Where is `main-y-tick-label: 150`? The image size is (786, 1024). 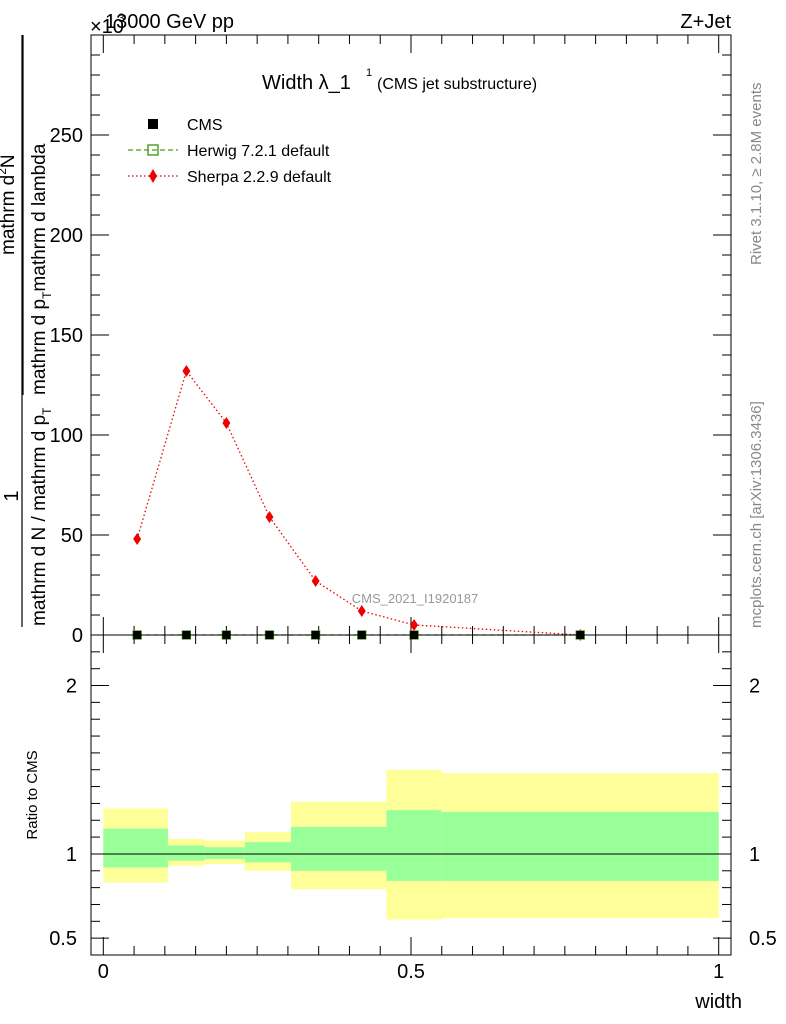
main-y-tick-label: 150 is located at coordinates (66, 336).